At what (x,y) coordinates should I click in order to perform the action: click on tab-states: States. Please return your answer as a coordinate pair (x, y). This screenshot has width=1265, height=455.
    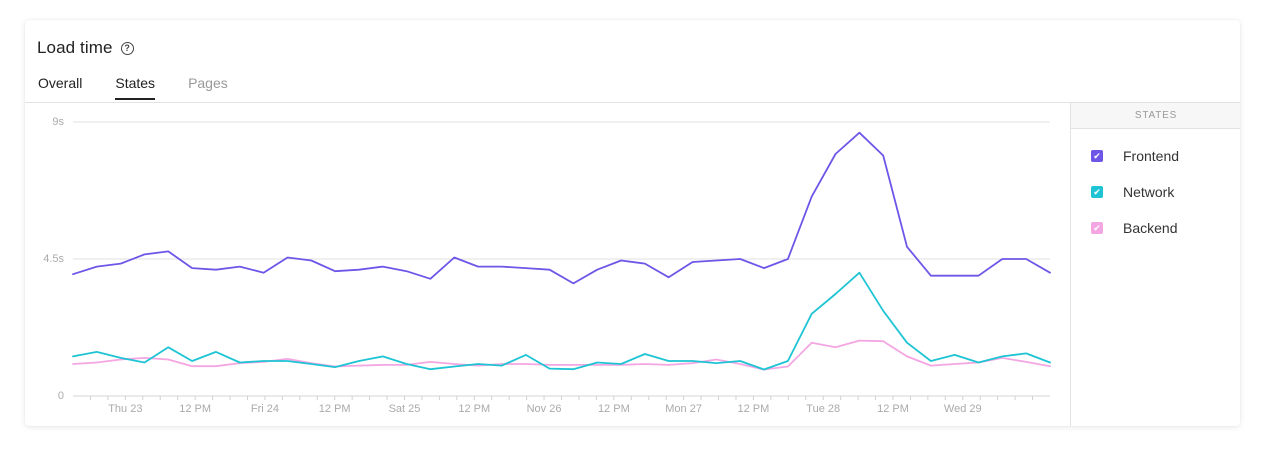
    Looking at the image, I should click on (135, 87).